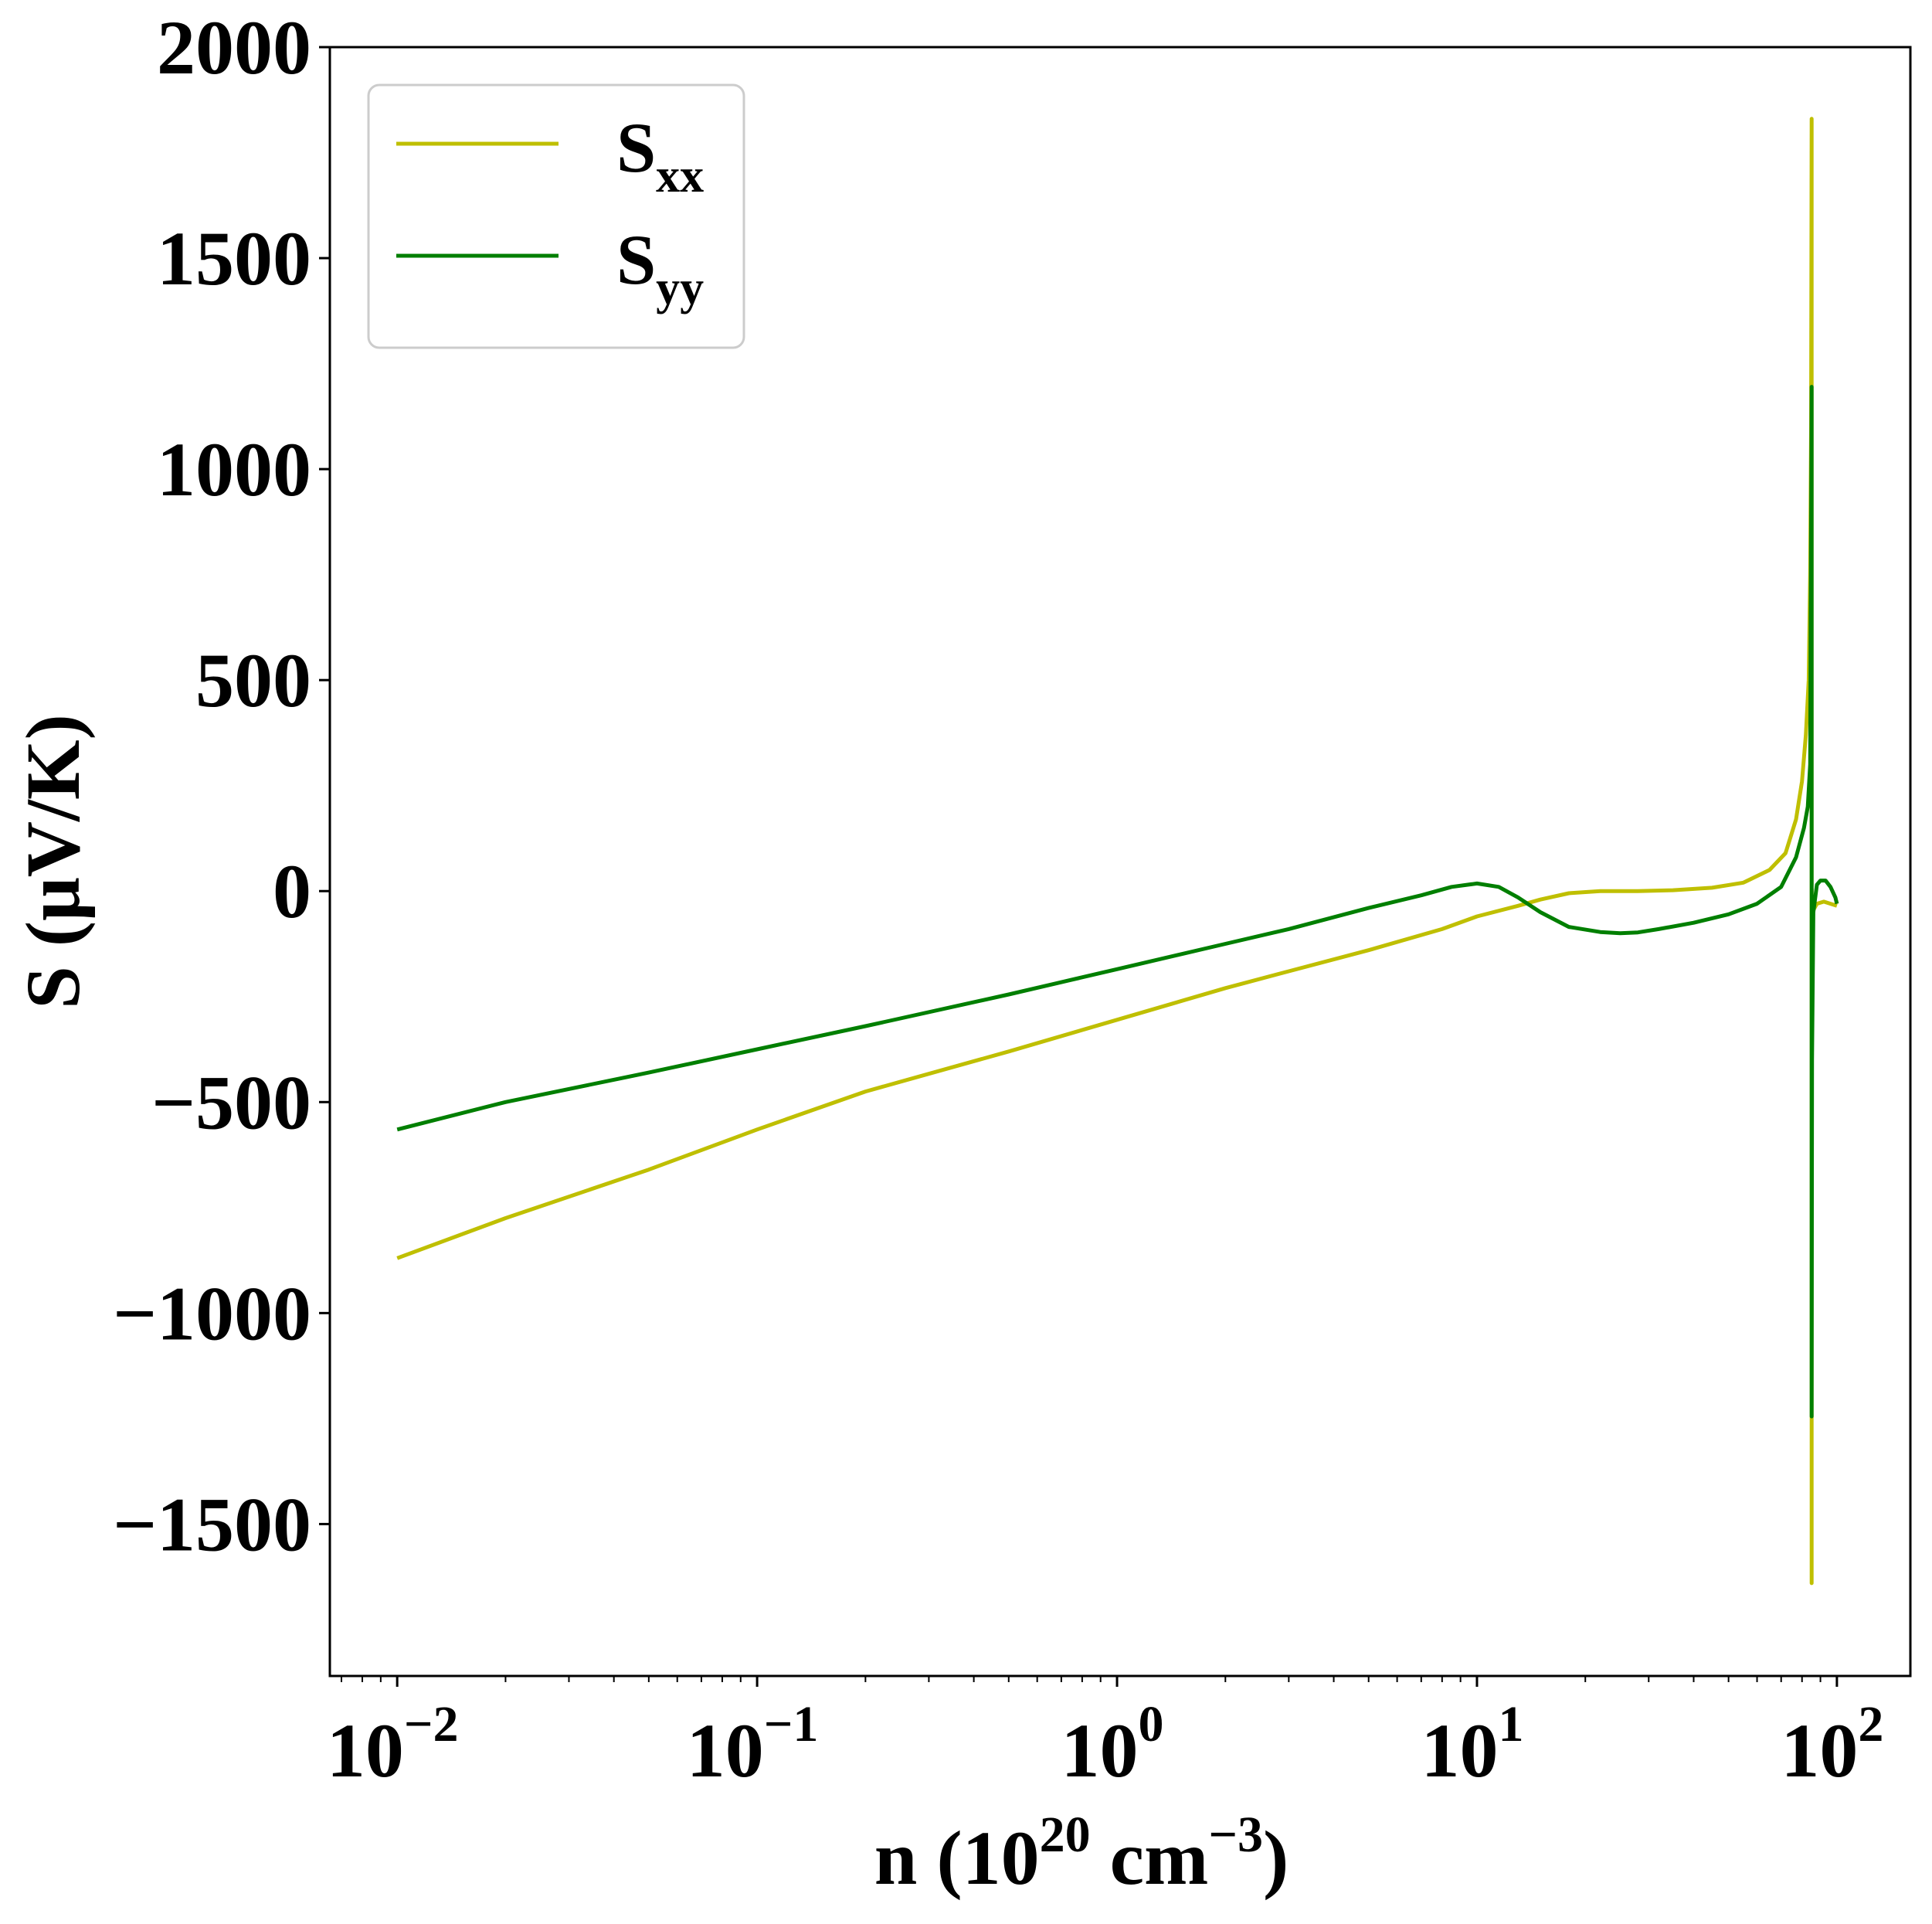  Describe the element at coordinates (680, 288) in the screenshot. I see `legend-label-syy-sub: yy` at that location.